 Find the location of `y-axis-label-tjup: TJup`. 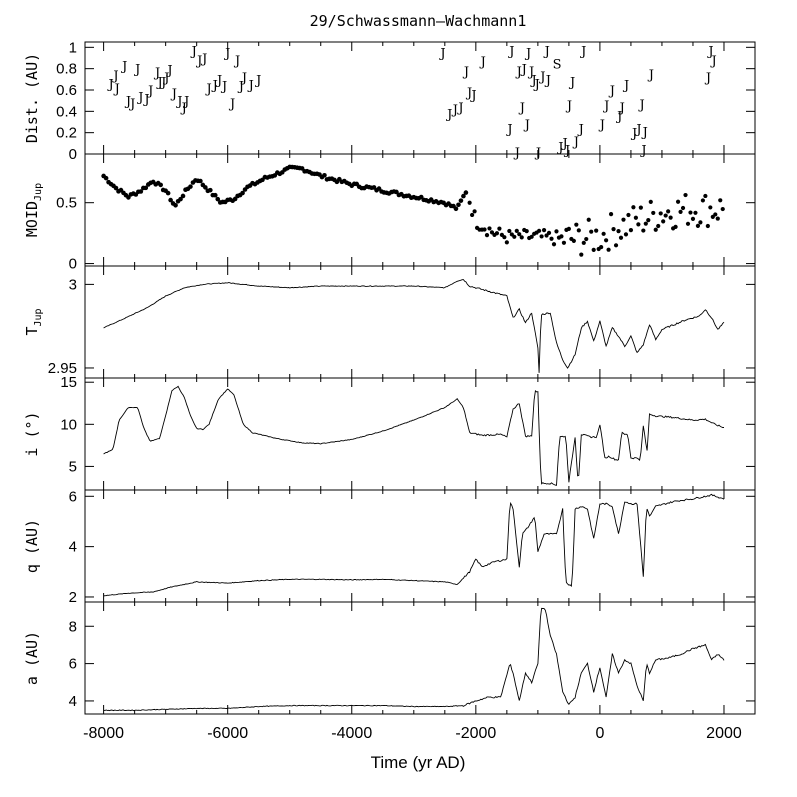

y-axis-label-tjup: TJup is located at coordinates (33, 321).